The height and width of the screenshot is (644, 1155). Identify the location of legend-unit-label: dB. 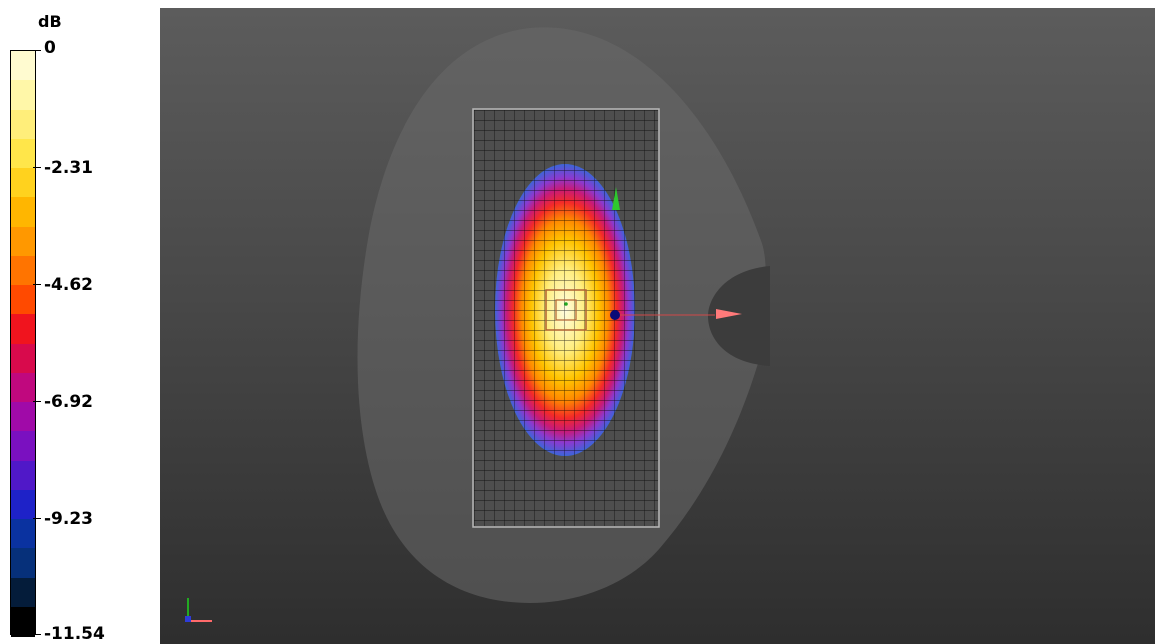
(50, 21).